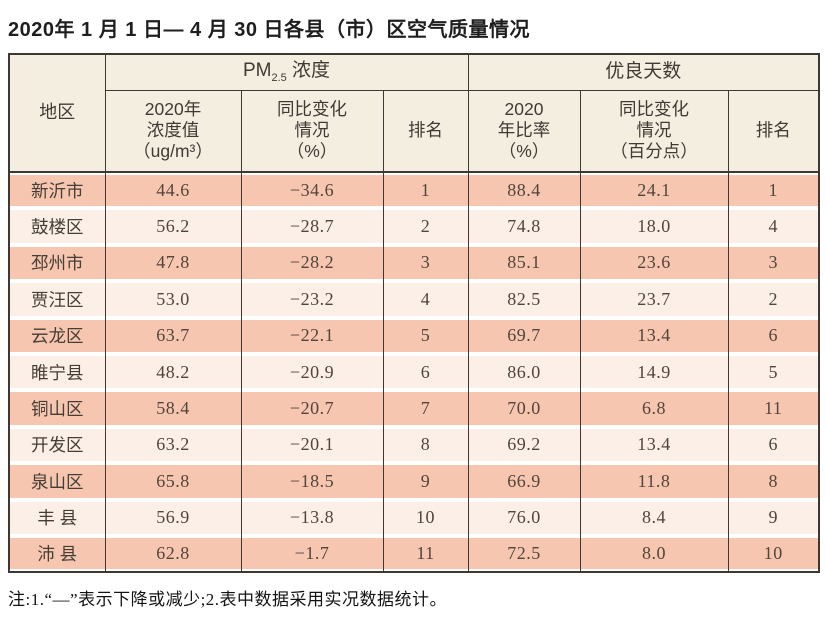  What do you see at coordinates (173, 226) in the screenshot?
I see `value-cell: 56.2` at bounding box center [173, 226].